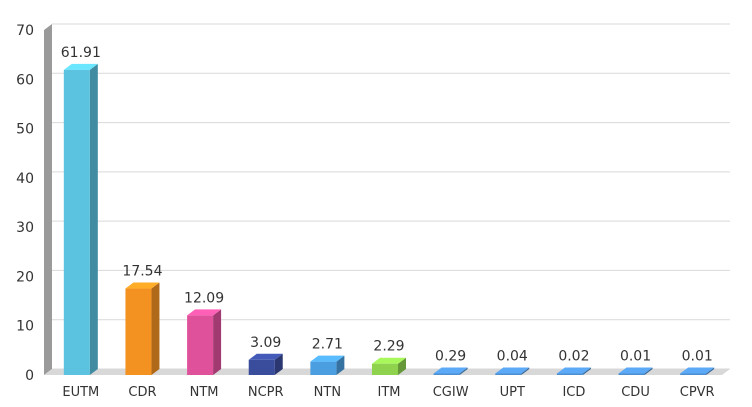  I want to click on data-label: 0.29, so click(450, 357).